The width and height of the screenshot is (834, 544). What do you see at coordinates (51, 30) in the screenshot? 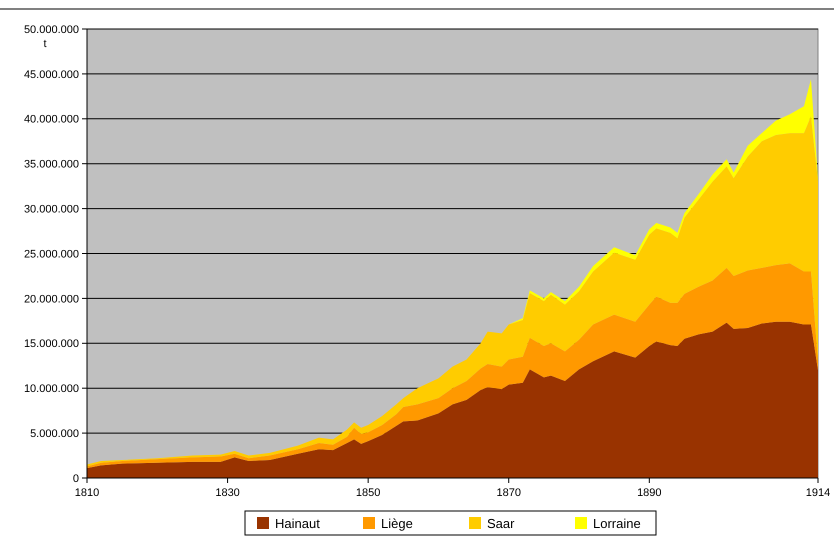
I see `y-tick-label: 50.000.000` at bounding box center [51, 30].